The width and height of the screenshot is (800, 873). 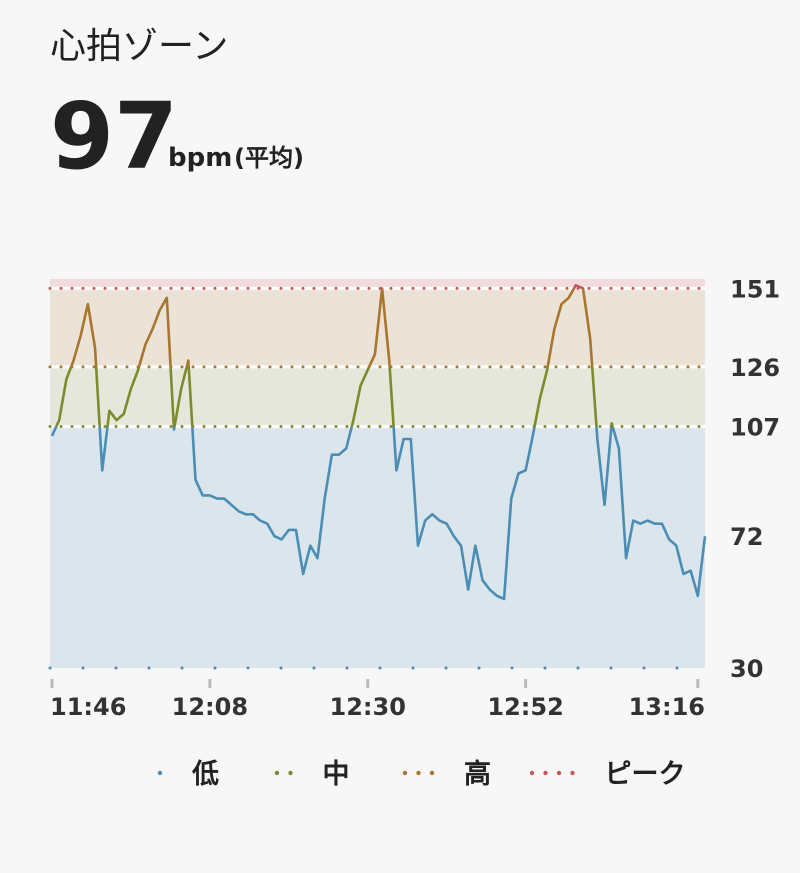 What do you see at coordinates (746, 669) in the screenshot?
I see `y-tick-label: 30` at bounding box center [746, 669].